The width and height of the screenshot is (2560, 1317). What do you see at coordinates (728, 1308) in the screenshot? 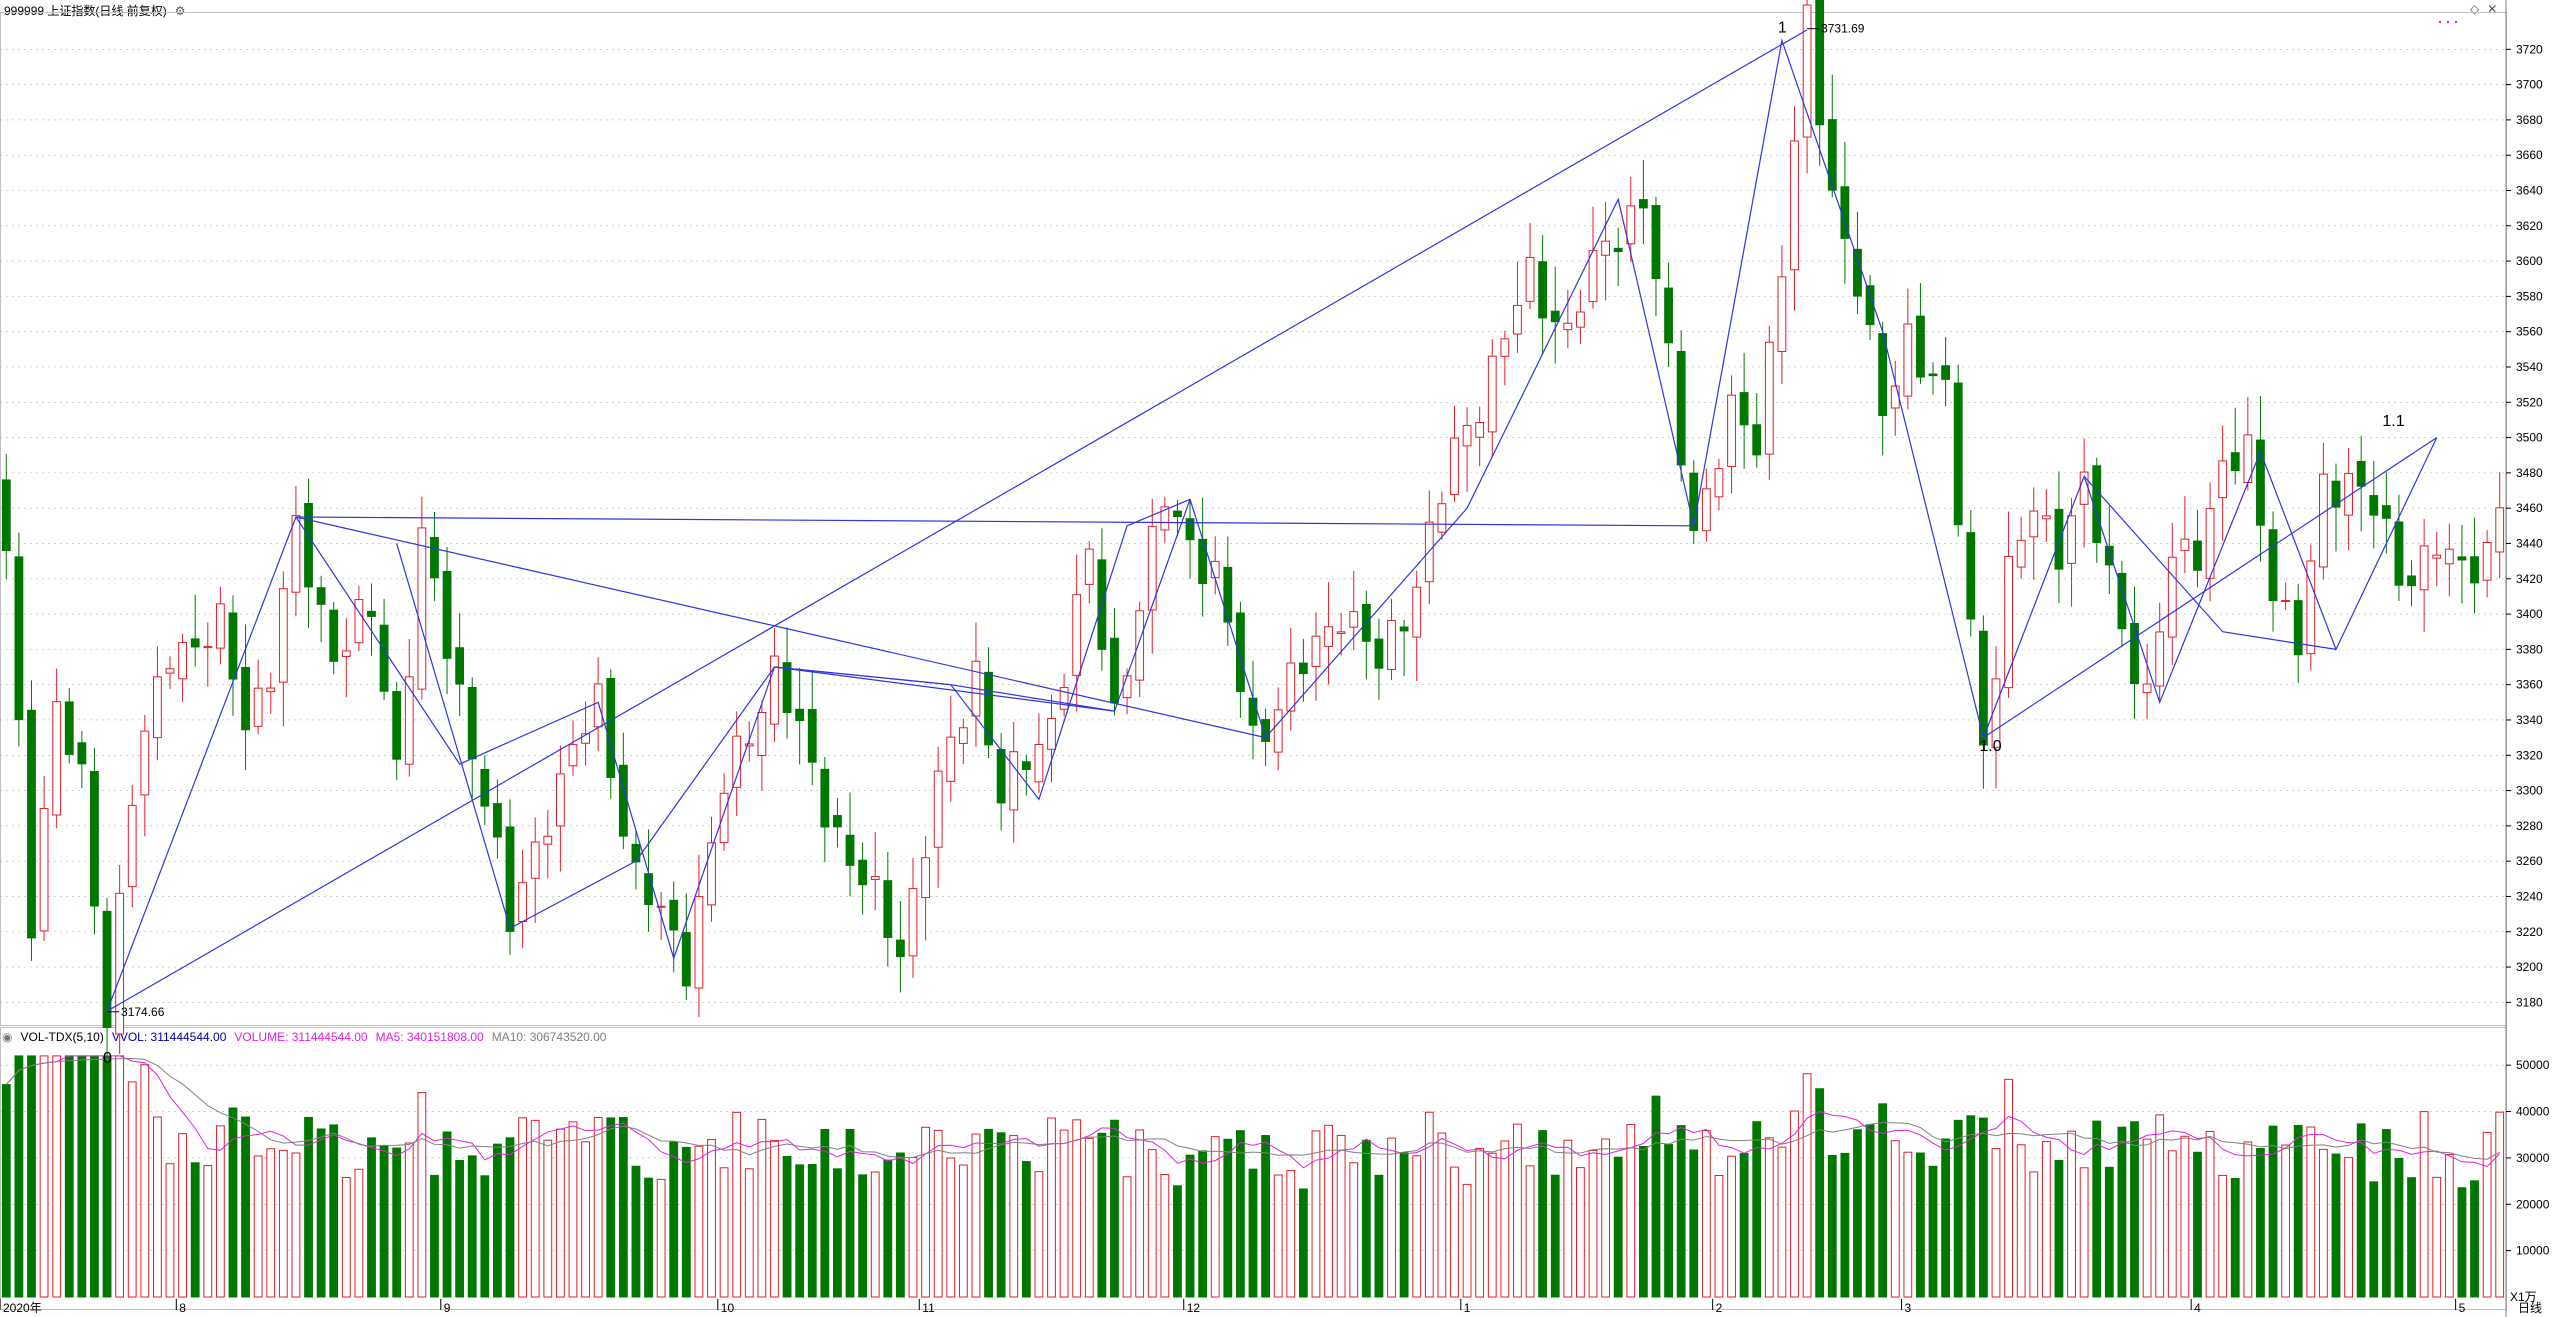
I see `month-label: 10` at bounding box center [728, 1308].